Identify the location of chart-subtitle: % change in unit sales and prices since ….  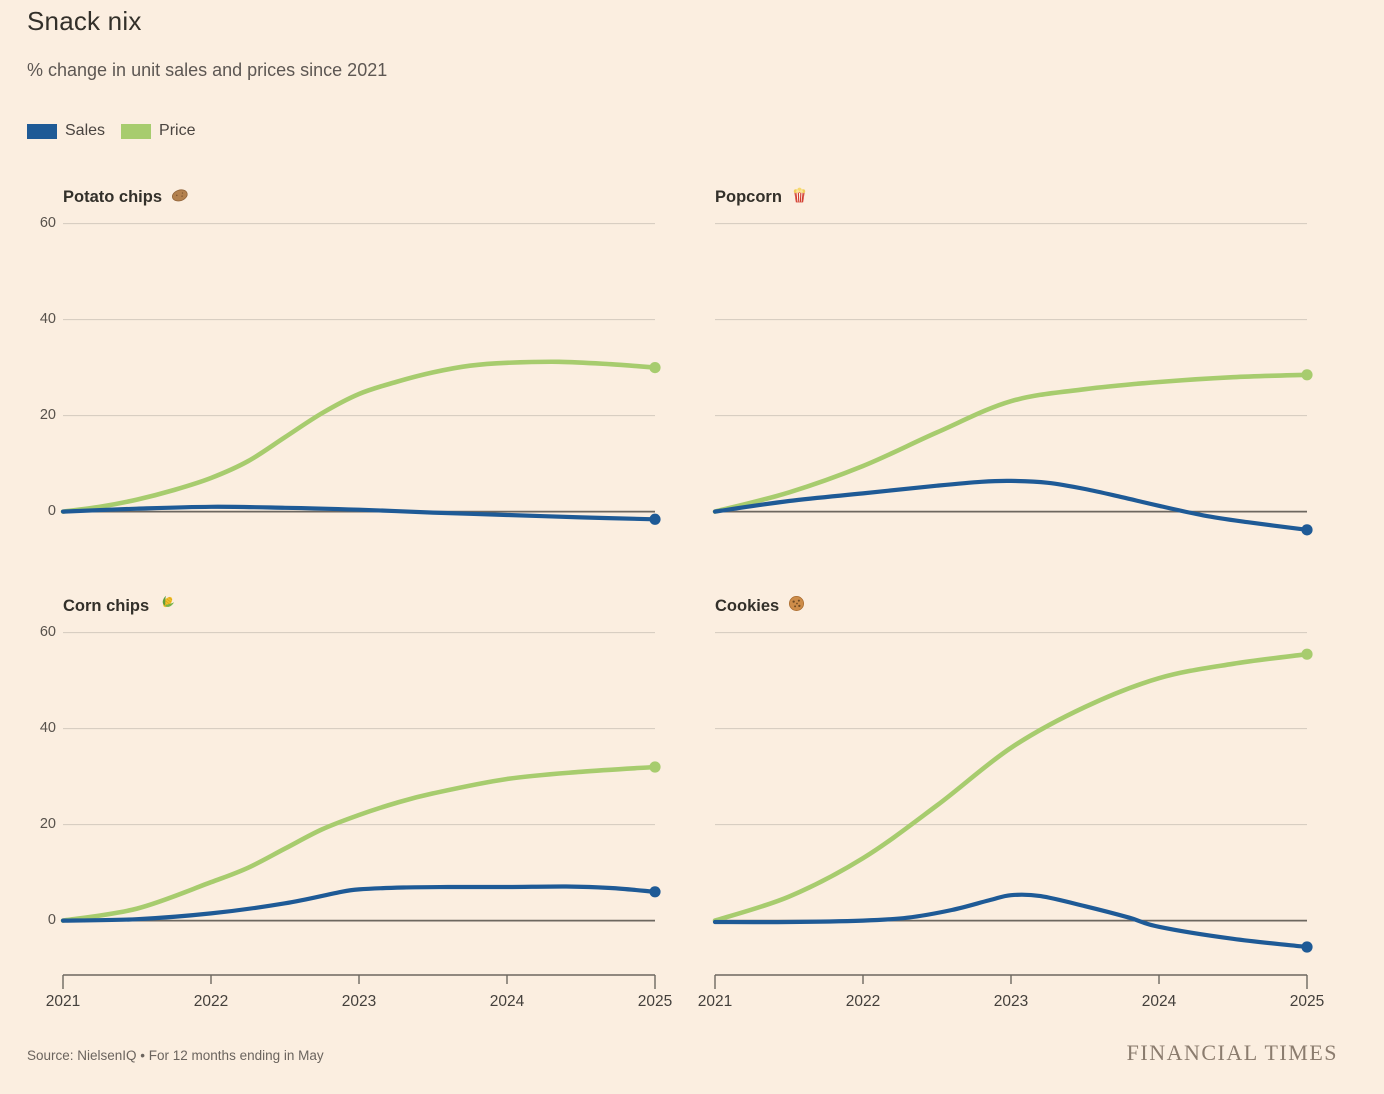
(207, 70).